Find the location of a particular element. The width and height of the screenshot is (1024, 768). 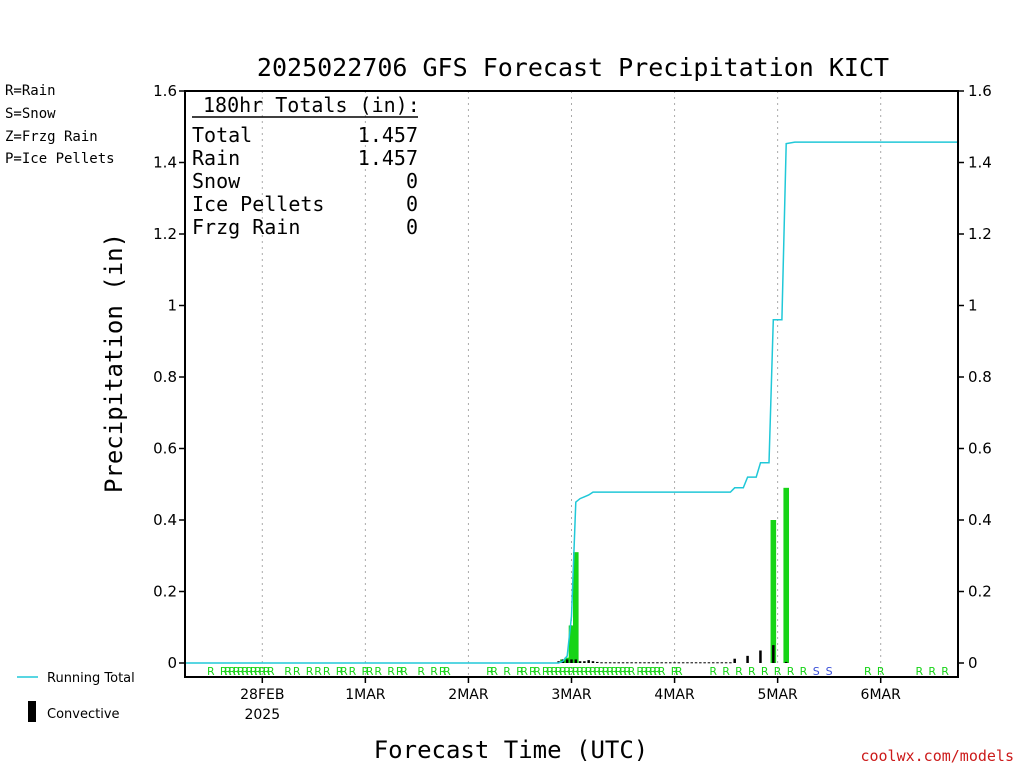

y-tick-label-left-6: 1.2 is located at coordinates (165, 234).